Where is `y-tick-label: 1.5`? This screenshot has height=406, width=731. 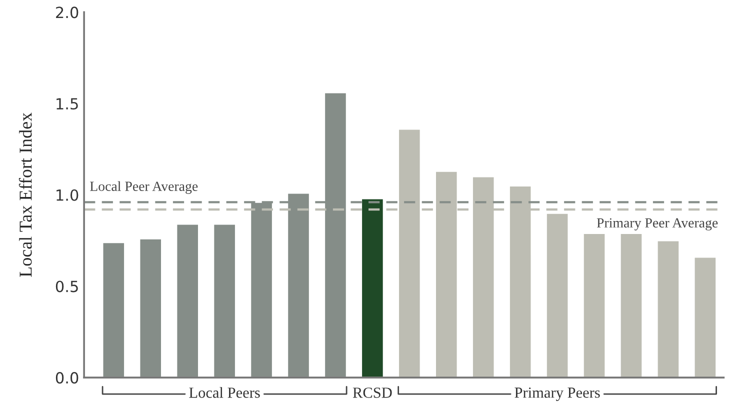
y-tick-label: 1.5 is located at coordinates (67, 104).